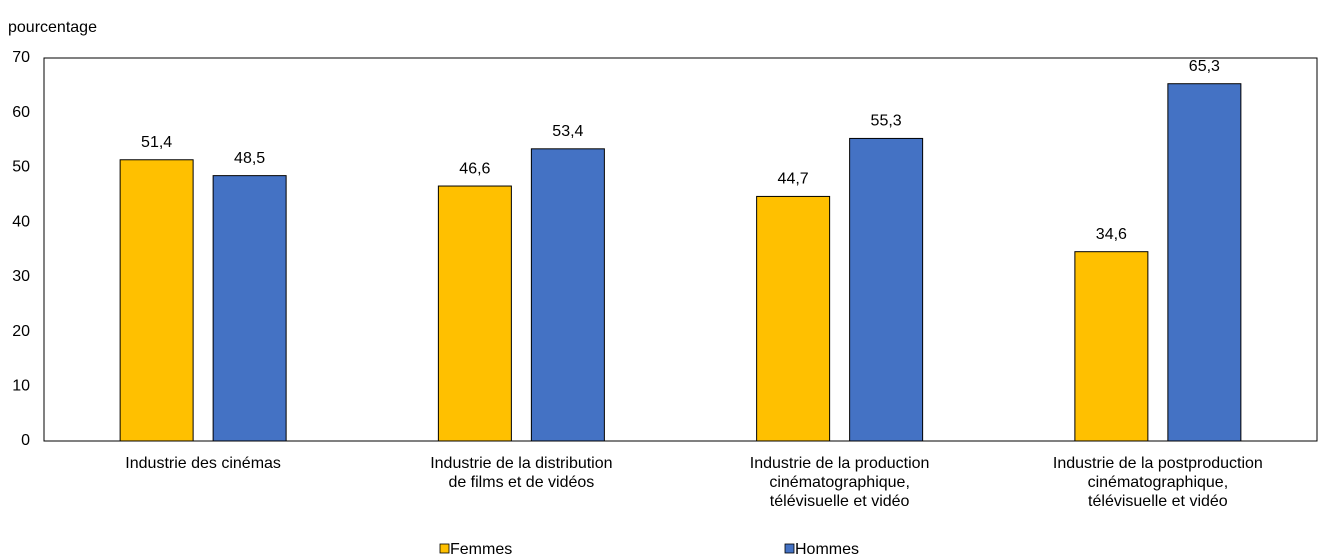 The width and height of the screenshot is (1323, 559). What do you see at coordinates (21, 276) in the screenshot?
I see `y-tick-label: 30` at bounding box center [21, 276].